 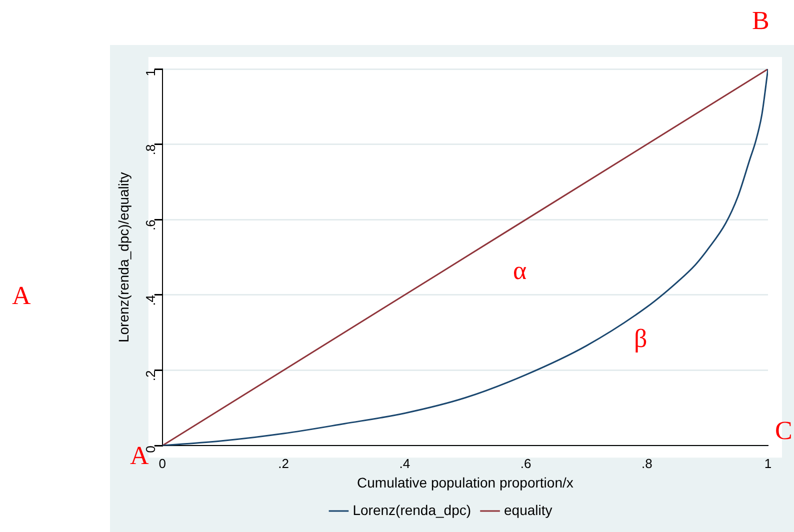 I want to click on annotation: α, so click(x=520, y=270).